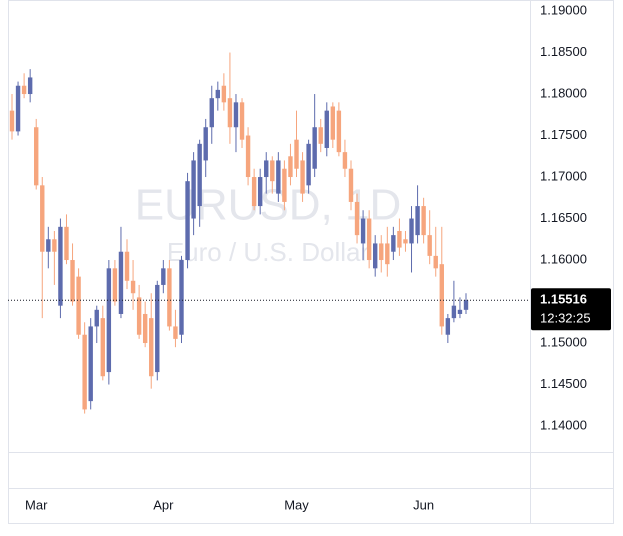 The width and height of the screenshot is (623, 536). What do you see at coordinates (296, 504) in the screenshot?
I see `x-tick-label: May` at bounding box center [296, 504].